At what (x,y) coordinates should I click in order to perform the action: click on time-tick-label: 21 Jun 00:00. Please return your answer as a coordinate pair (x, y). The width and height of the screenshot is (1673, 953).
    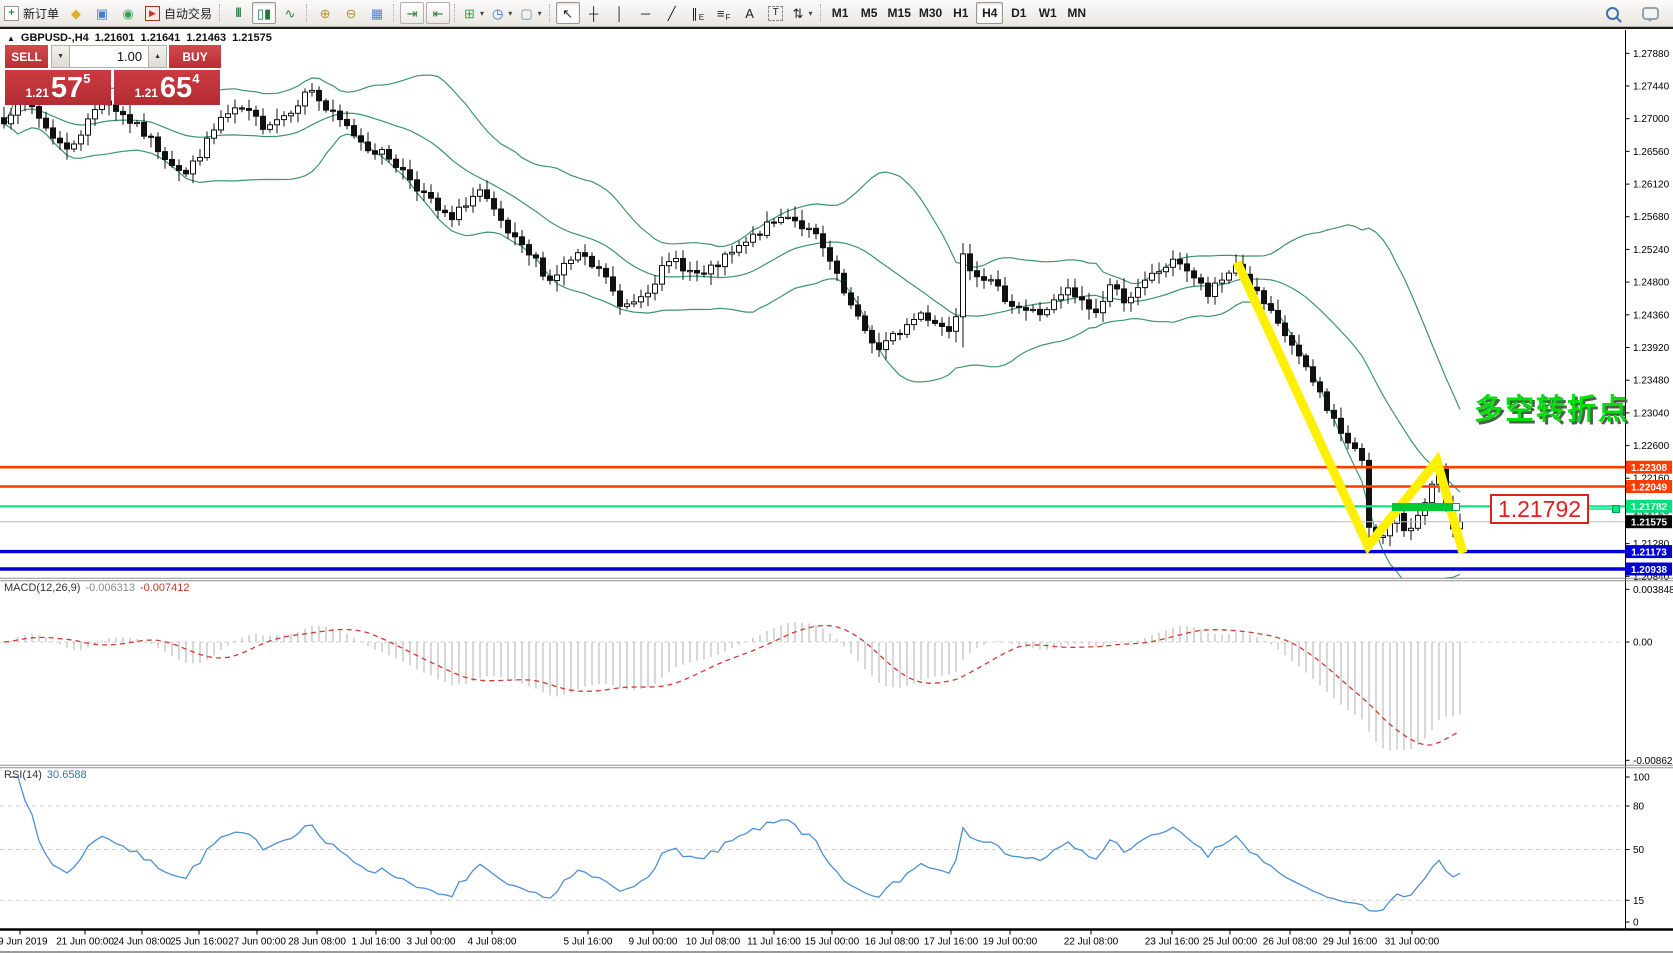
    Looking at the image, I should click on (85, 942).